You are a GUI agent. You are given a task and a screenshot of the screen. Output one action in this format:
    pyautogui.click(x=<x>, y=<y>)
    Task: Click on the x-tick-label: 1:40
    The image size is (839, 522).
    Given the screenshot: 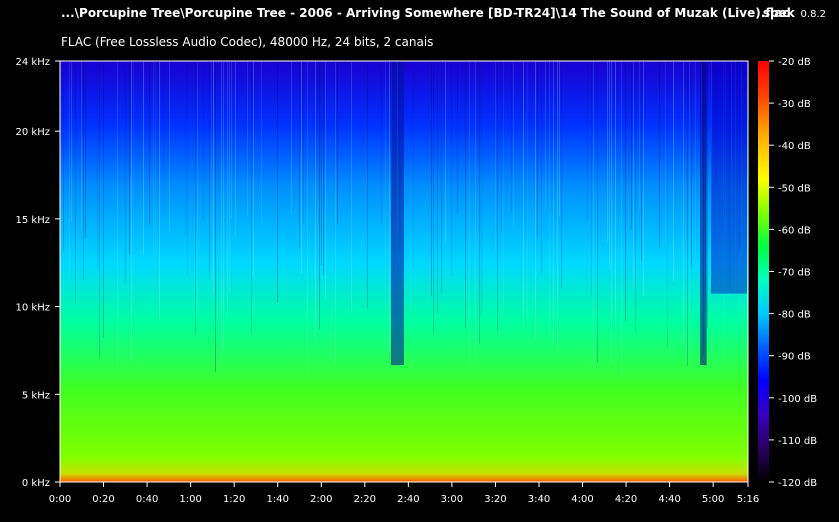 What is the action you would take?
    pyautogui.click(x=277, y=499)
    